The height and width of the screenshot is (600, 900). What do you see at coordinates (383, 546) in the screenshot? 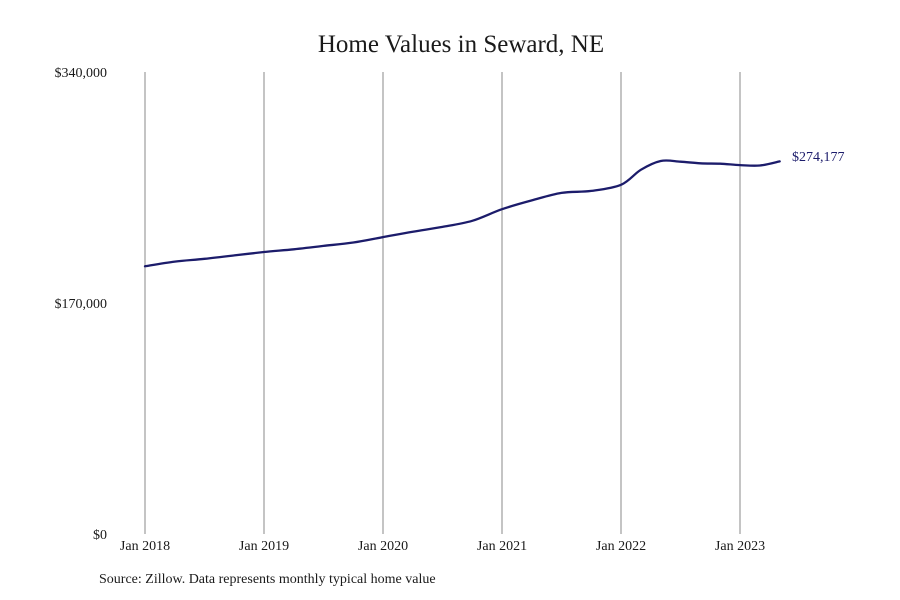
I see `x-tick-label: Jan 2020` at bounding box center [383, 546].